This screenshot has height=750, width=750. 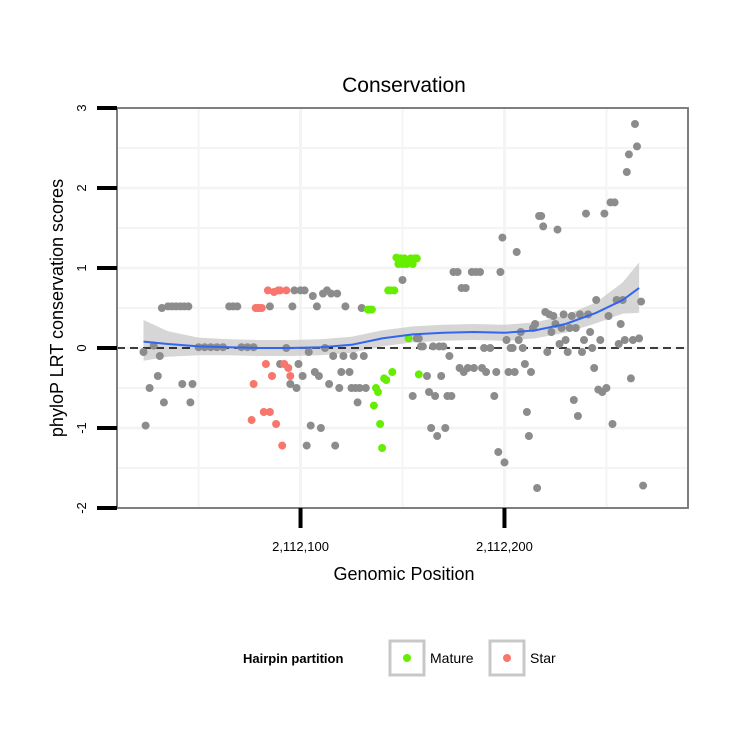 I want to click on confidence-band-group, so click(x=391, y=311).